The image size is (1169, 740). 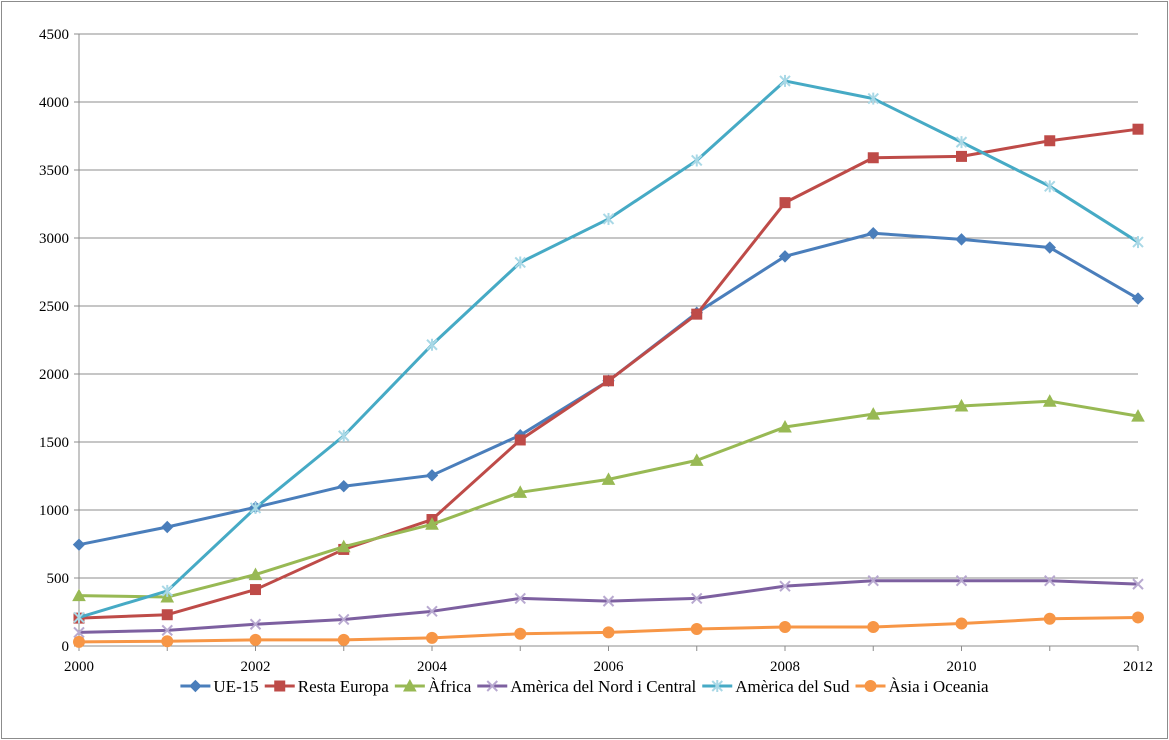 What do you see at coordinates (58, 579) in the screenshot?
I see `y-tick-label: 500` at bounding box center [58, 579].